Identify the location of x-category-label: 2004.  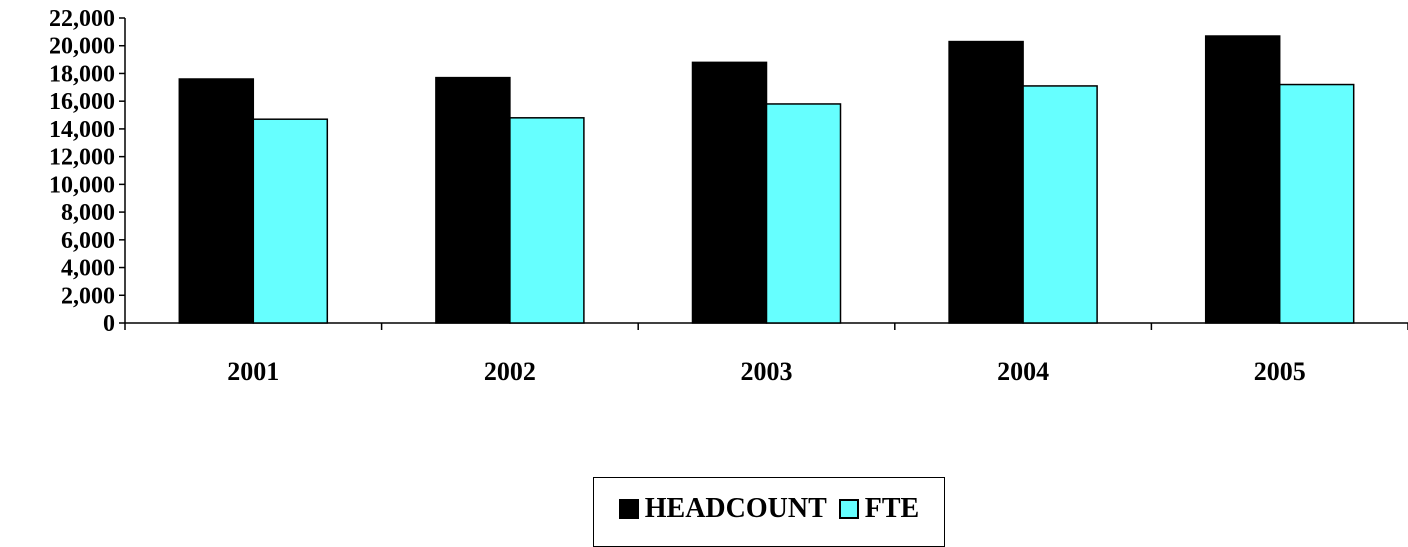
(1023, 371).